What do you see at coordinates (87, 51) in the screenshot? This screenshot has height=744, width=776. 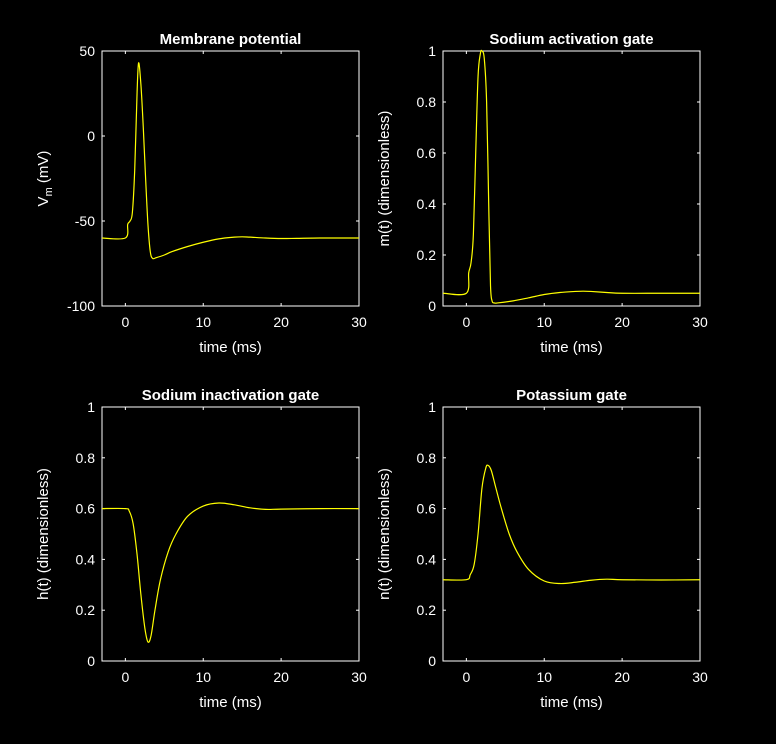 I see `y-tick-label: 50` at bounding box center [87, 51].